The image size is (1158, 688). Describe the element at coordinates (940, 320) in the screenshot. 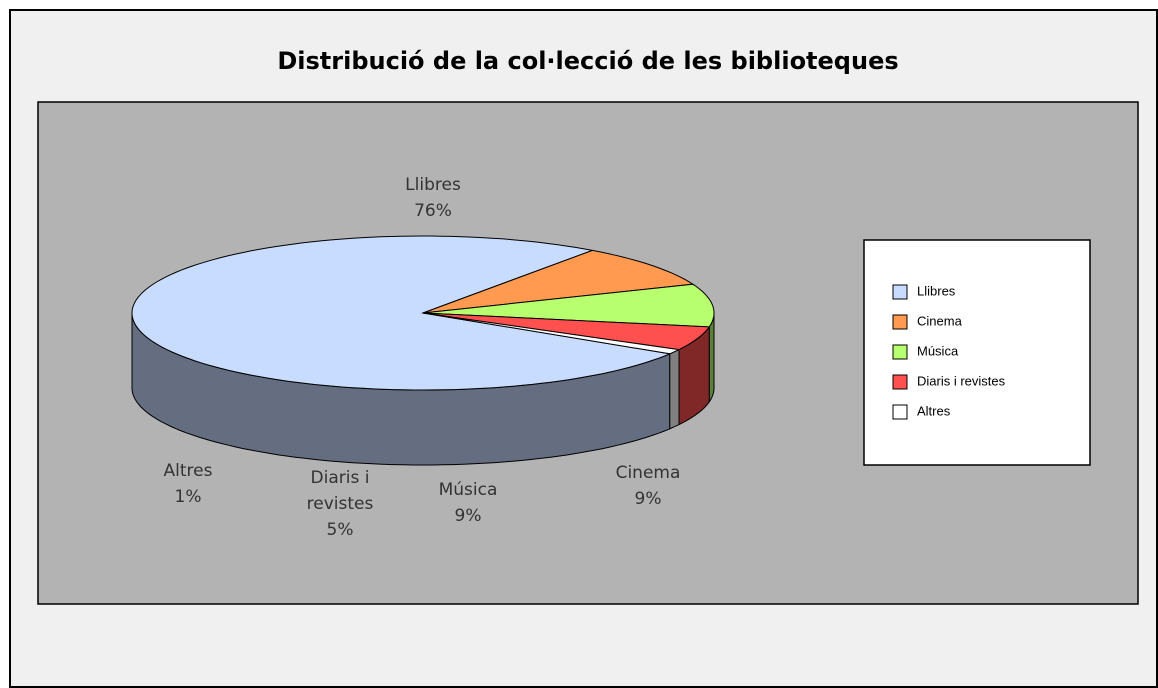

I see `legend-label: Cinema` at that location.